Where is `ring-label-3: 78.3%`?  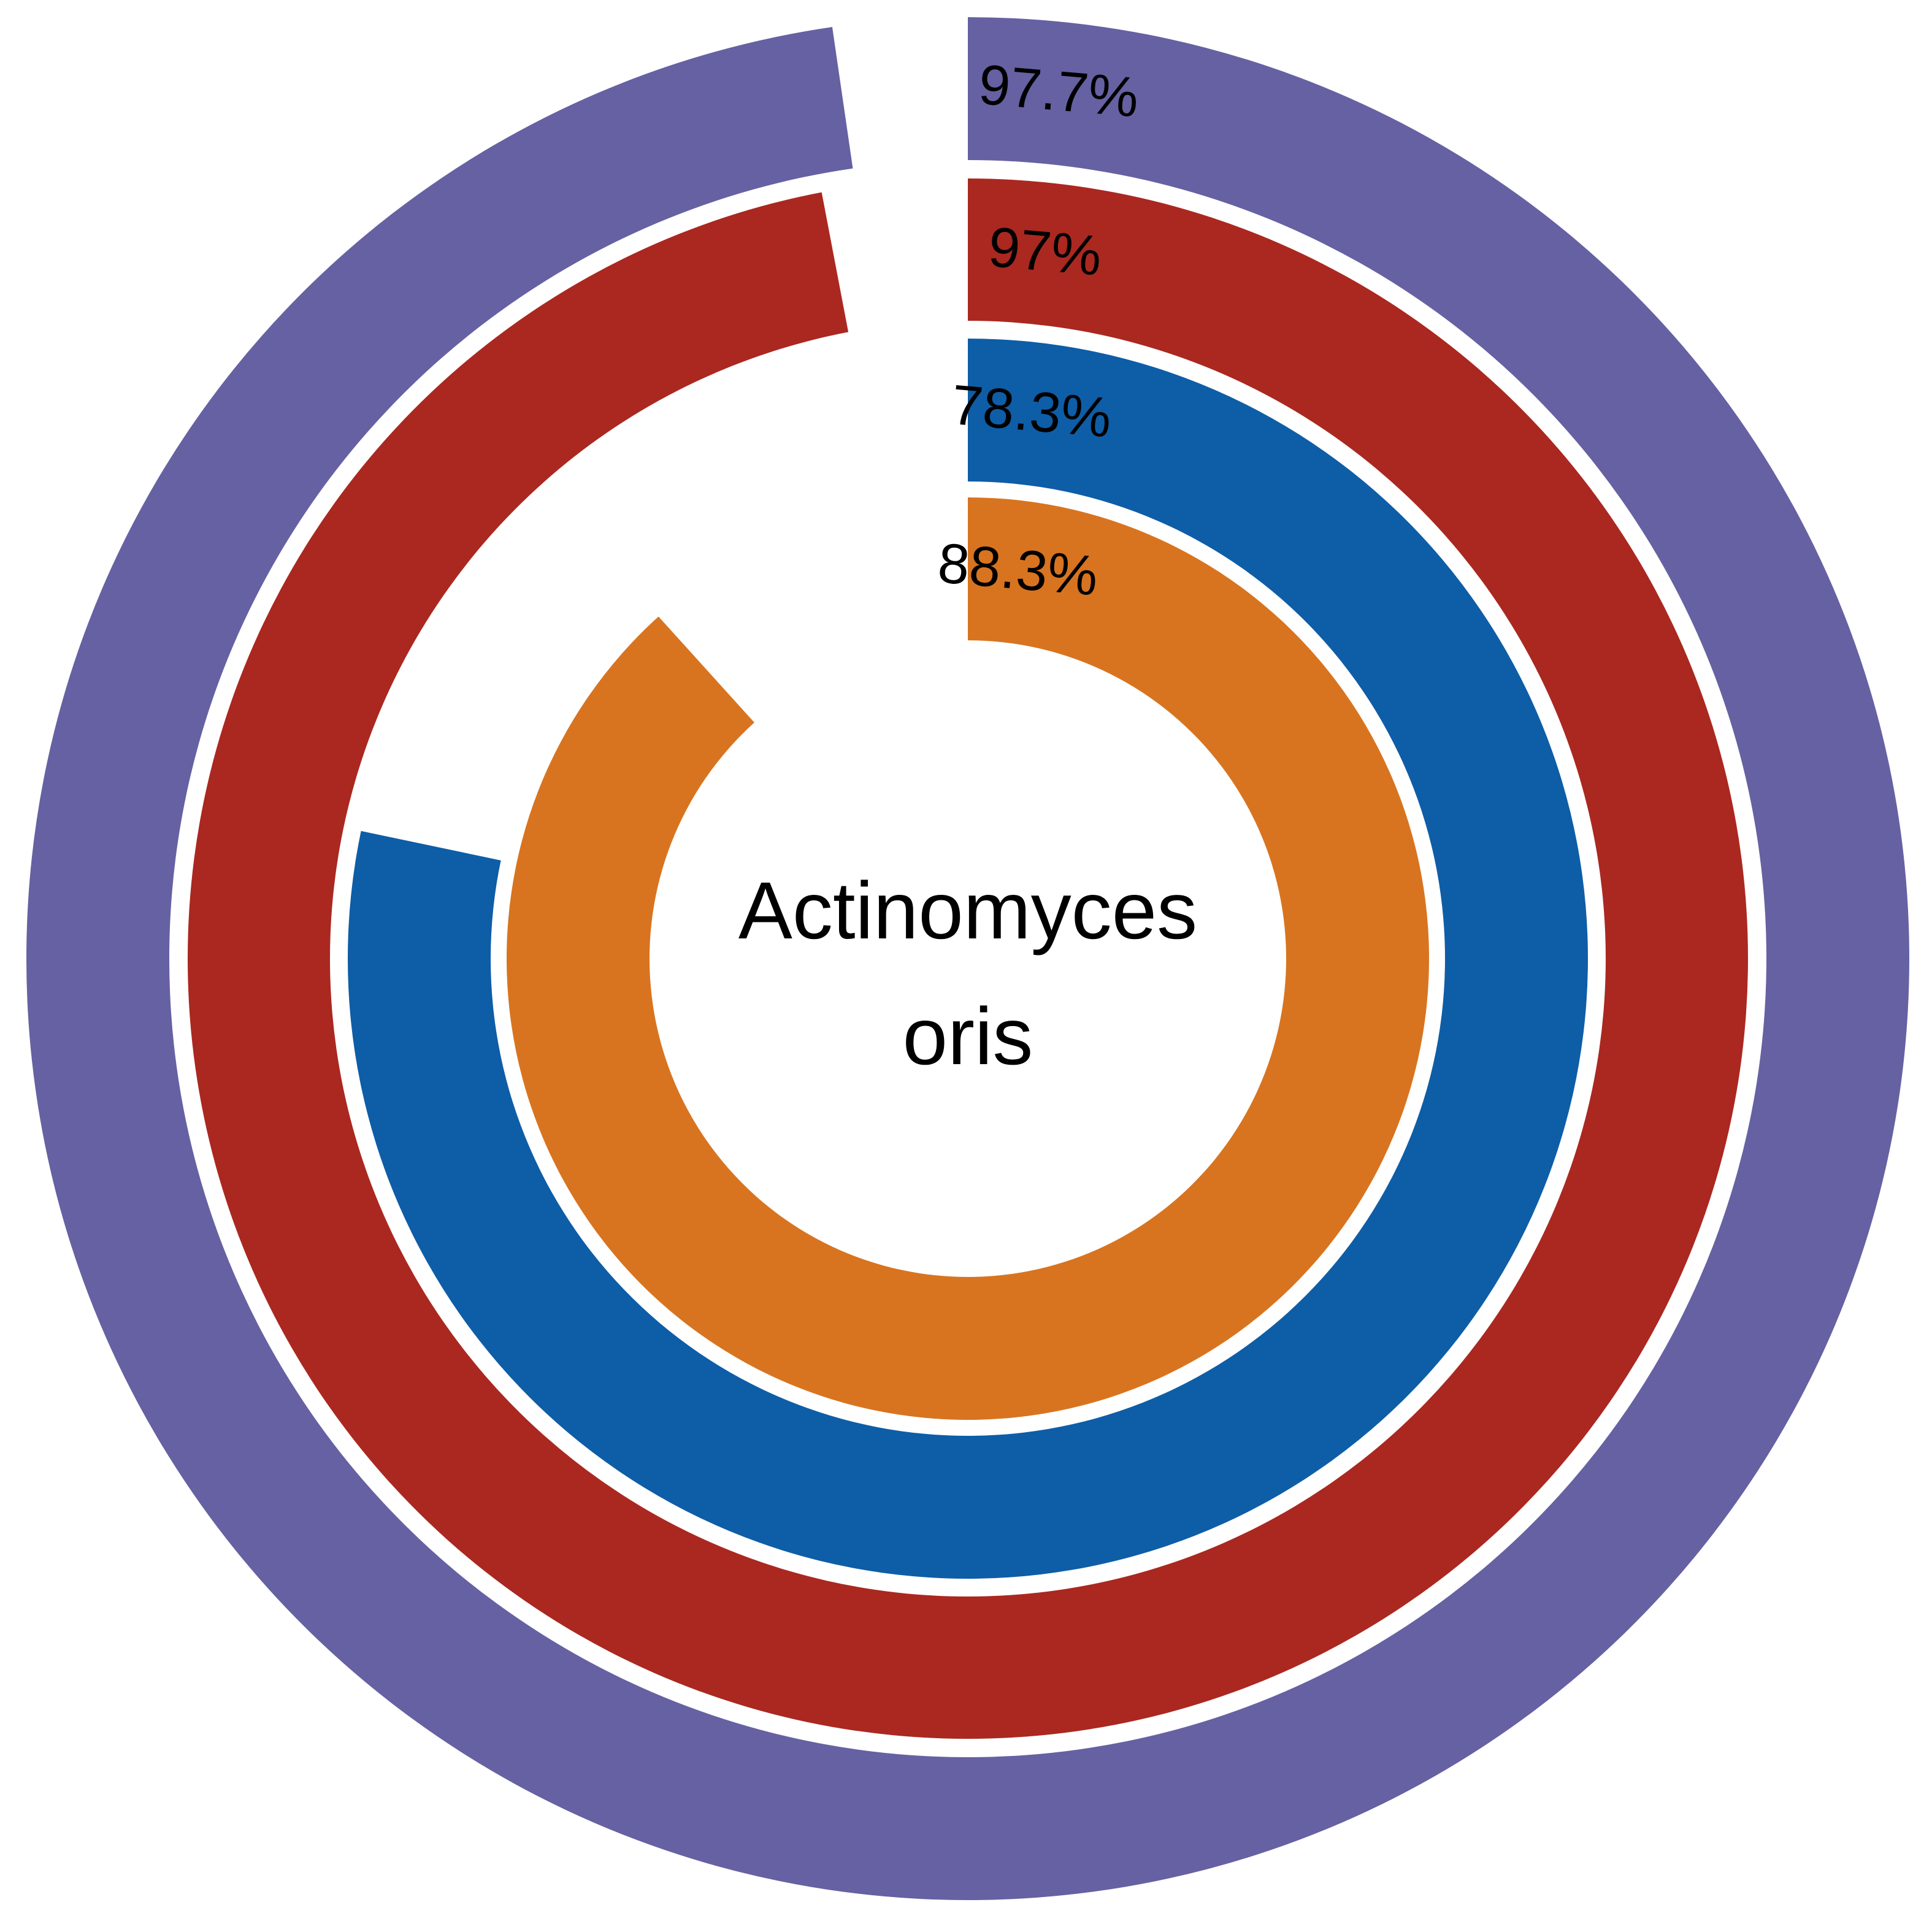
ring-label-3: 78.3% is located at coordinates (1031, 412).